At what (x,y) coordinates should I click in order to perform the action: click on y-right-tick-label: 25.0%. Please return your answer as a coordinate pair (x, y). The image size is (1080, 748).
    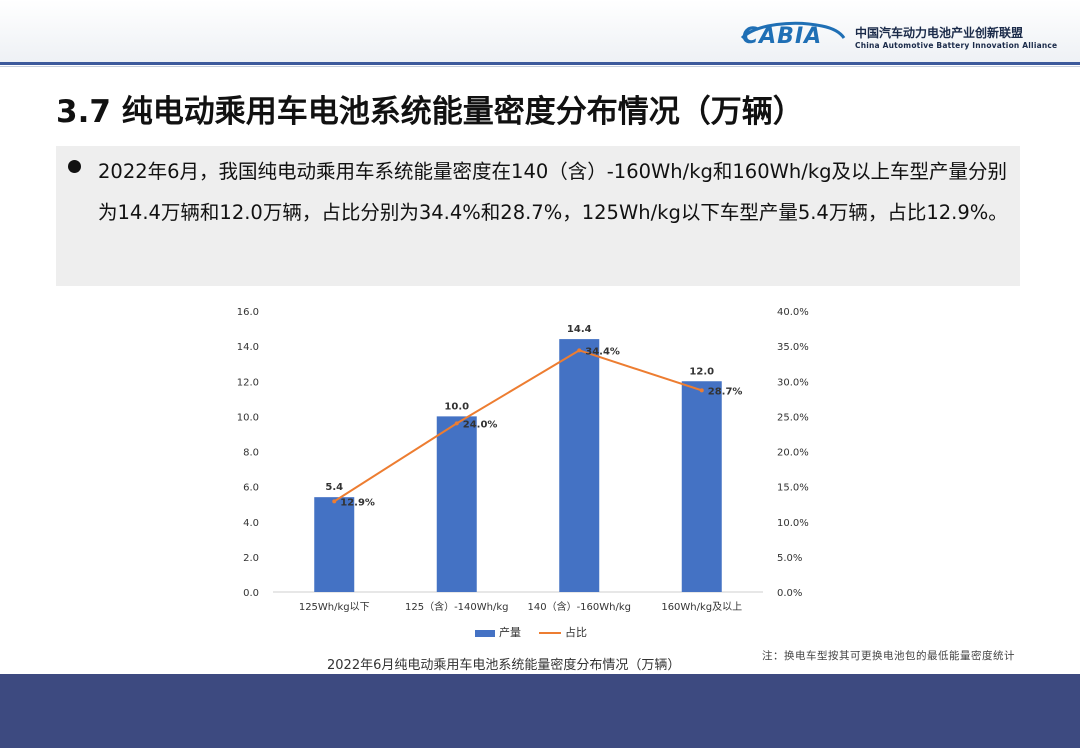
    Looking at the image, I should click on (793, 417).